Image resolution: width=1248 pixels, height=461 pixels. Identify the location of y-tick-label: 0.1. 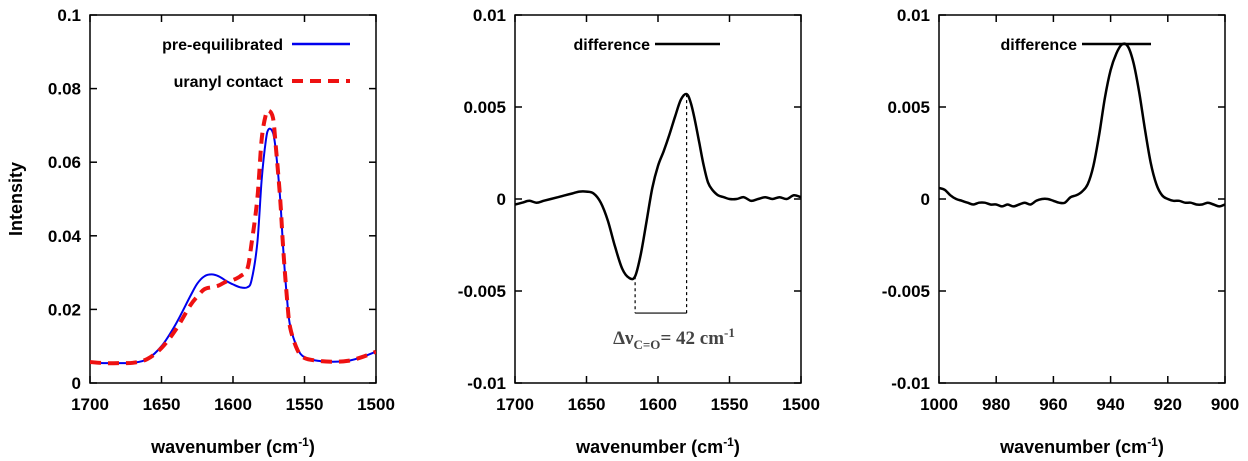
(69, 15).